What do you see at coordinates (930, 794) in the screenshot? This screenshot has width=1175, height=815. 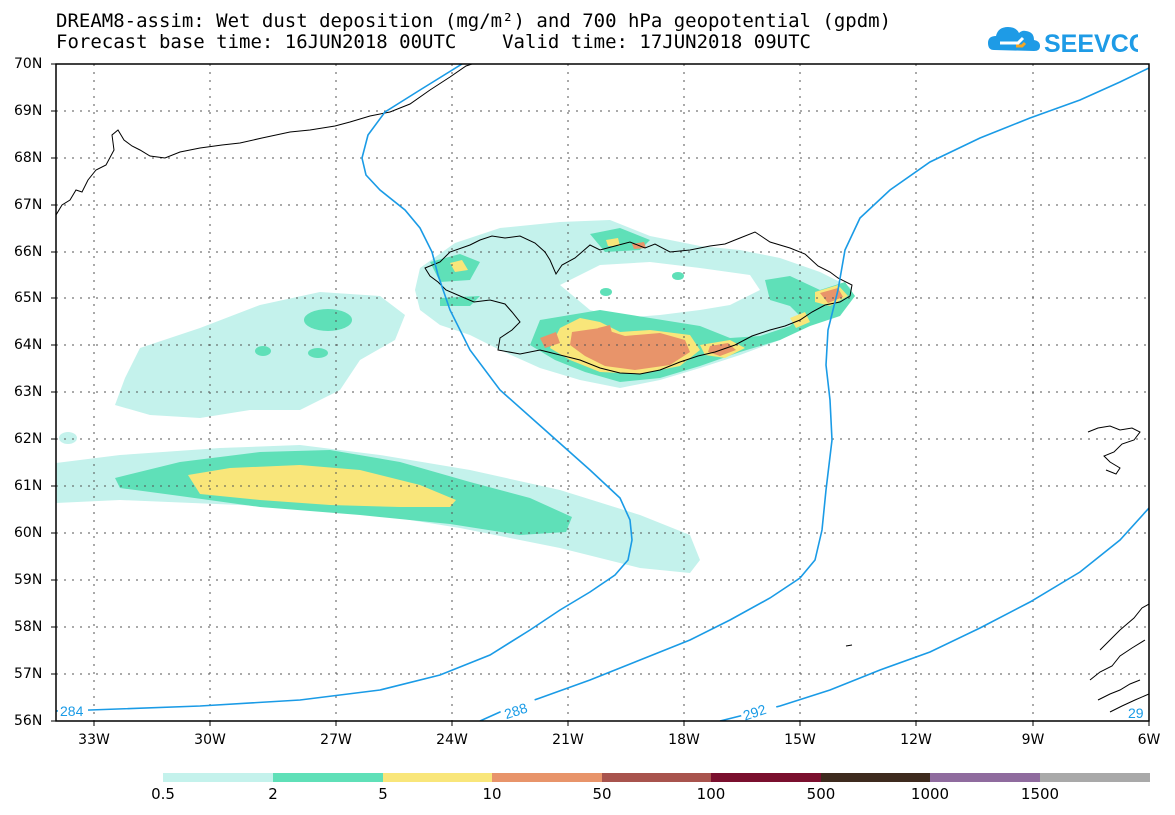 I see `legend-label: 1000` at bounding box center [930, 794].